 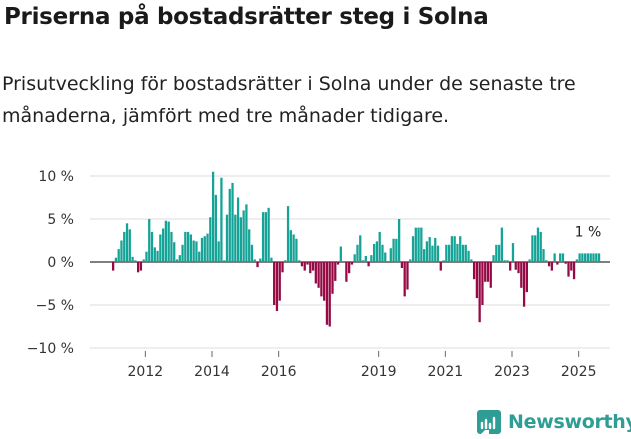 I want to click on x-tick-label: 2014, so click(x=212, y=372).